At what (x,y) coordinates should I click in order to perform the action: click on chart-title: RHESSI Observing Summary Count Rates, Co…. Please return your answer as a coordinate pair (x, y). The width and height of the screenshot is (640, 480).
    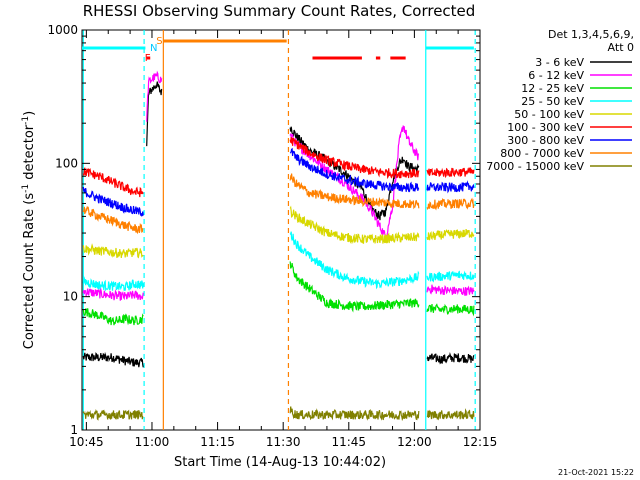
    Looking at the image, I should click on (279, 11).